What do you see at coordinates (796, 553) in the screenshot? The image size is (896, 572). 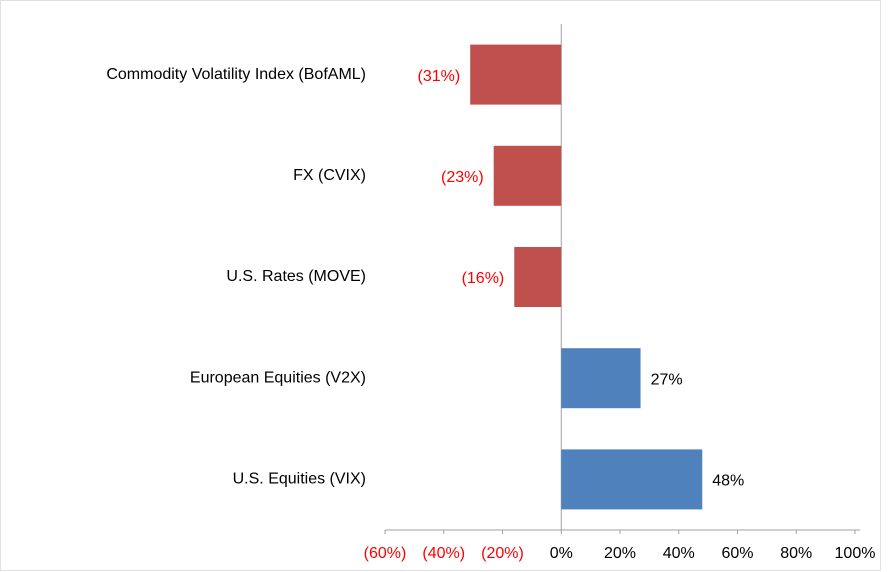 I see `x-tick-label: 80%` at bounding box center [796, 553].